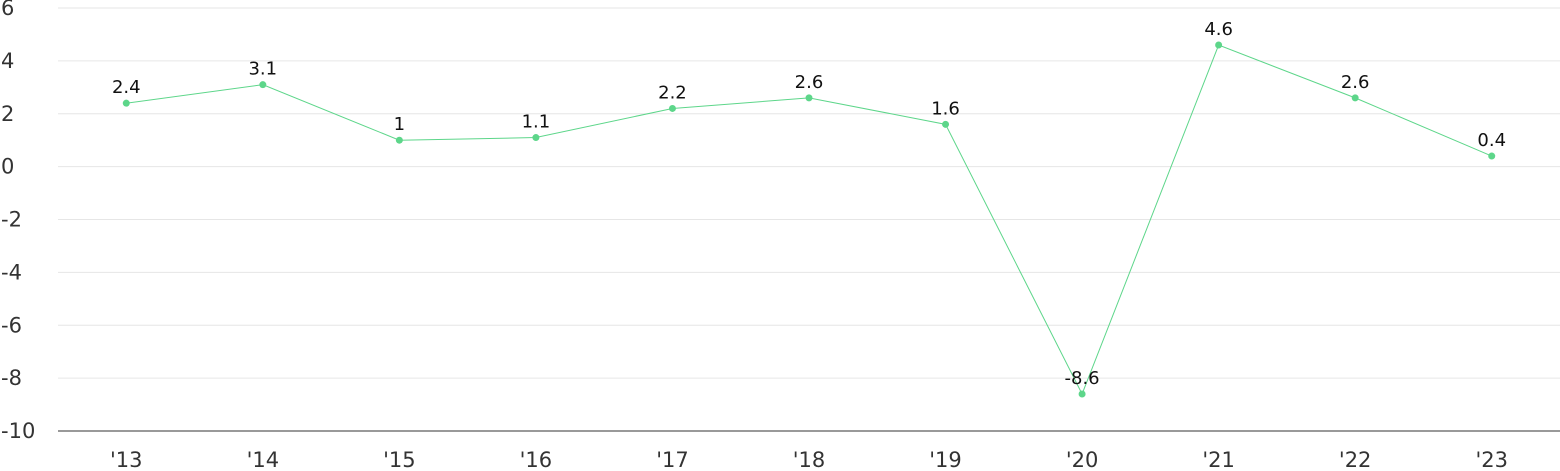  Describe the element at coordinates (7, 10) in the screenshot. I see `y-tick-label: 6` at that location.